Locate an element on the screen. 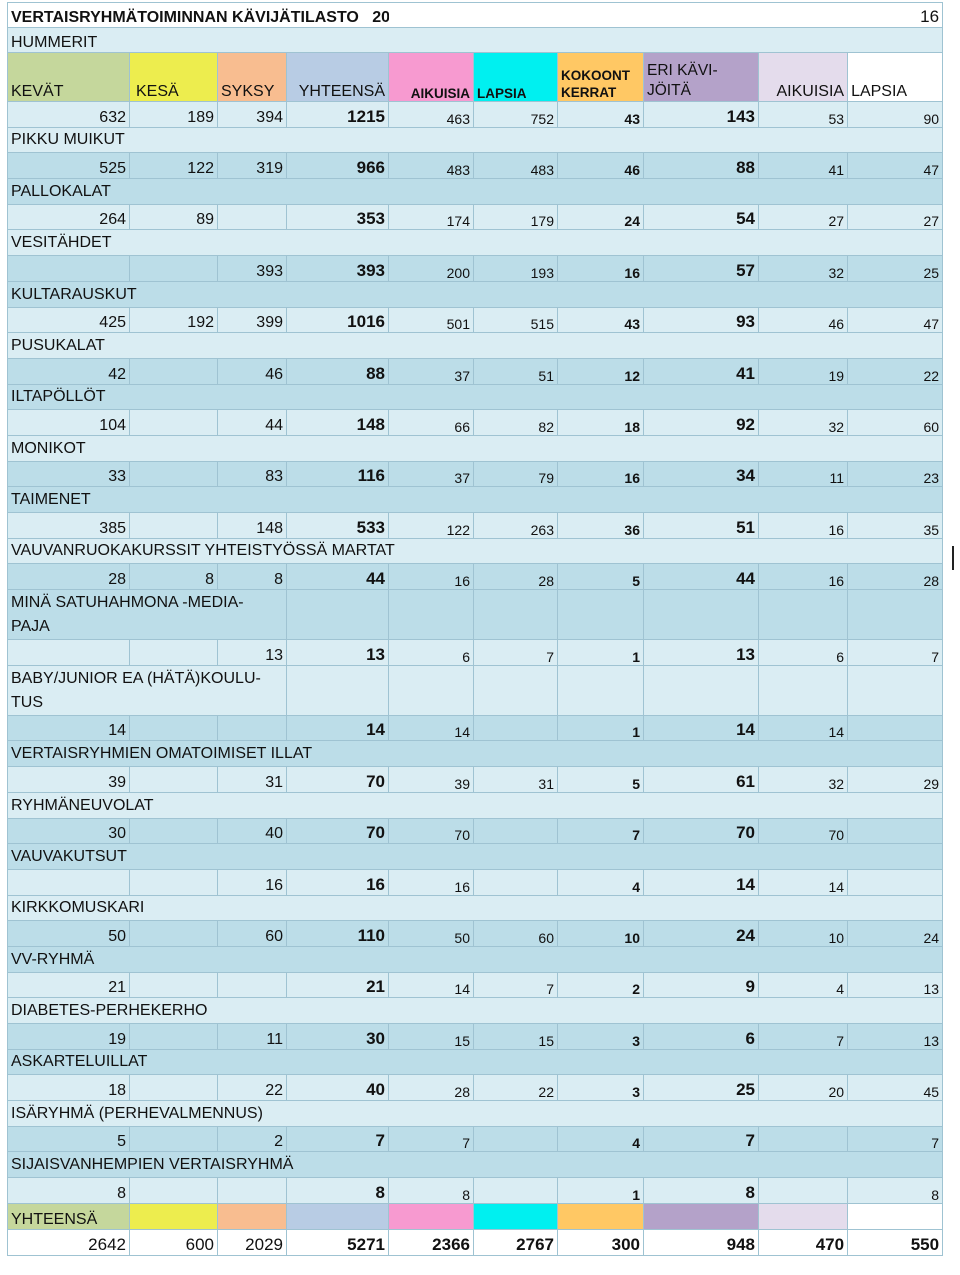  header-eri-line1: ERI KÄVI- is located at coordinates (682, 70).